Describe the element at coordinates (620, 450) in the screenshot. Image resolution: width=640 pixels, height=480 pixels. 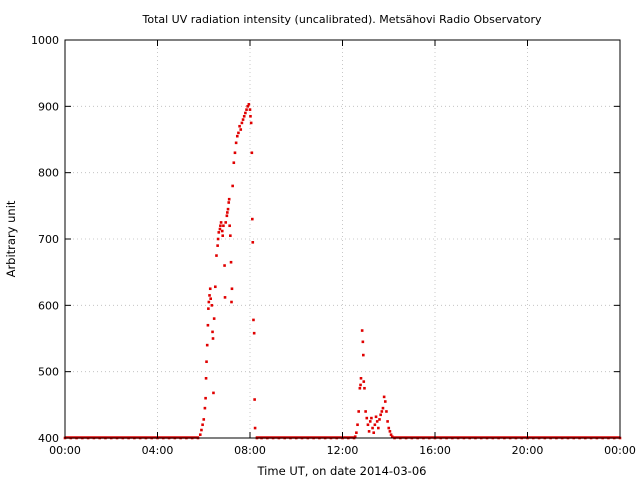
I see `x-tick-label: 00:00` at that location.